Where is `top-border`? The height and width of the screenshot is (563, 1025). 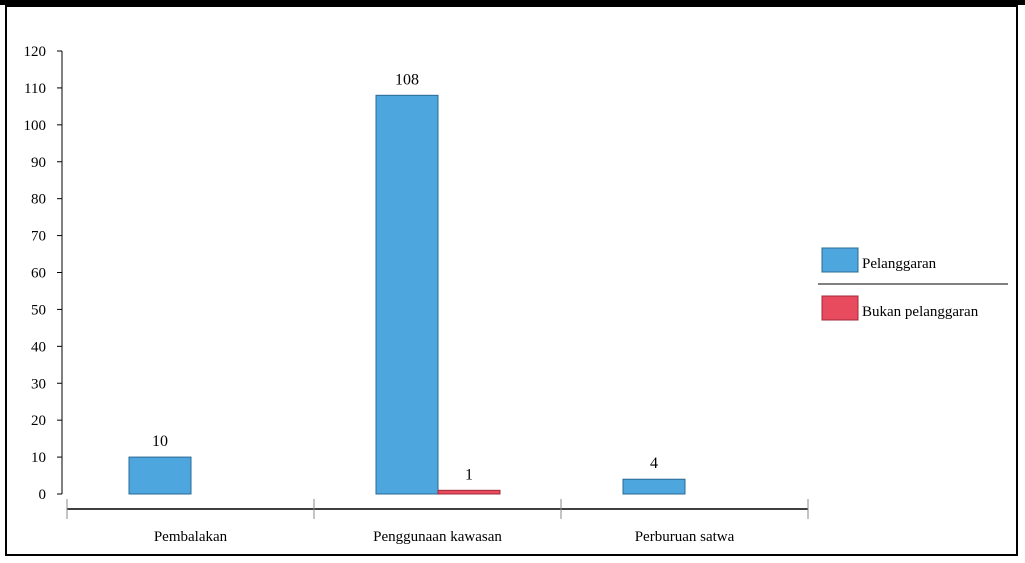
top-border is located at coordinates (512, 2).